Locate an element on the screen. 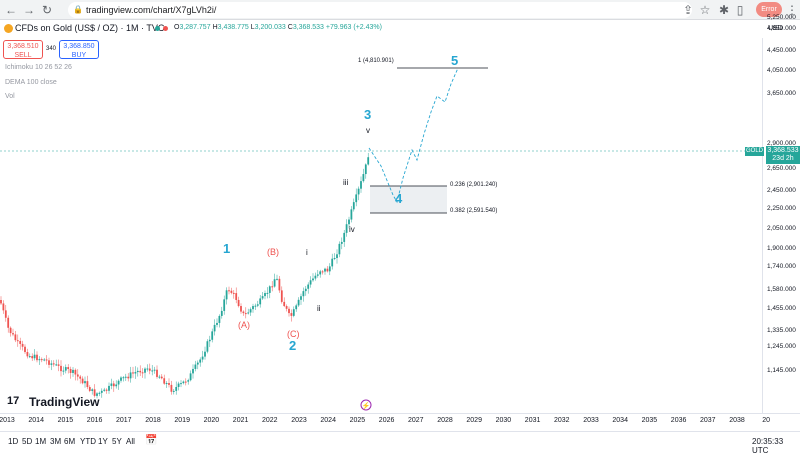  price-tick-label: 3,650.000 is located at coordinates (781, 93).